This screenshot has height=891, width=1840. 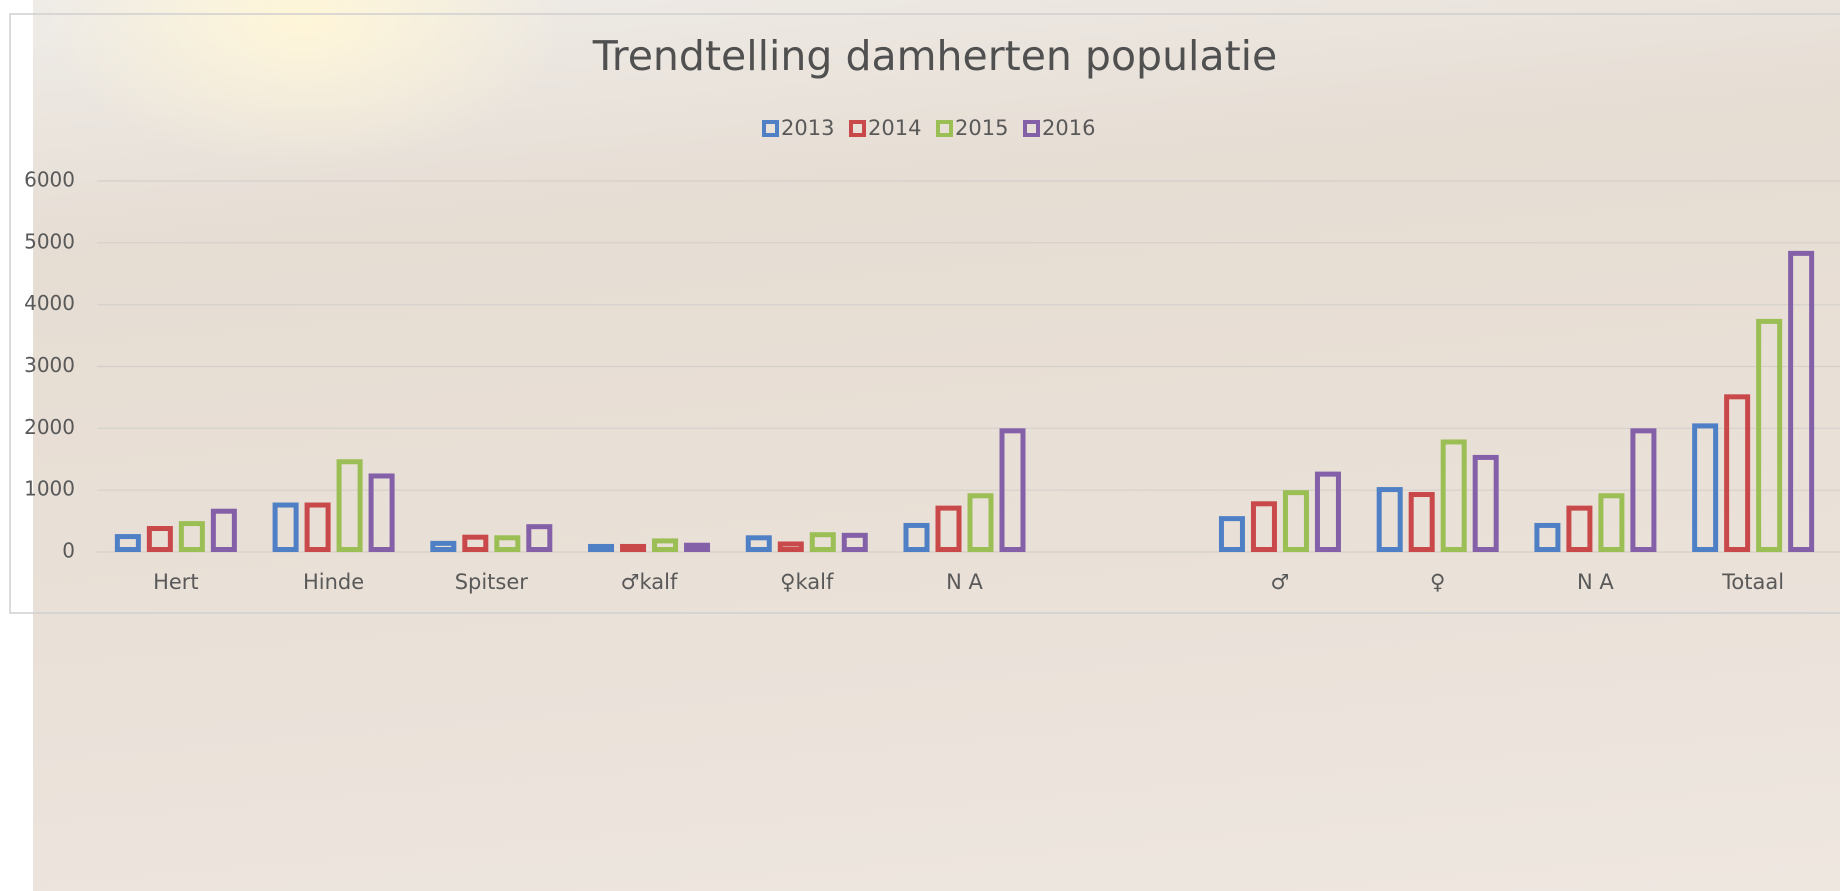 What do you see at coordinates (1068, 128) in the screenshot?
I see `legend-label: 2016` at bounding box center [1068, 128].